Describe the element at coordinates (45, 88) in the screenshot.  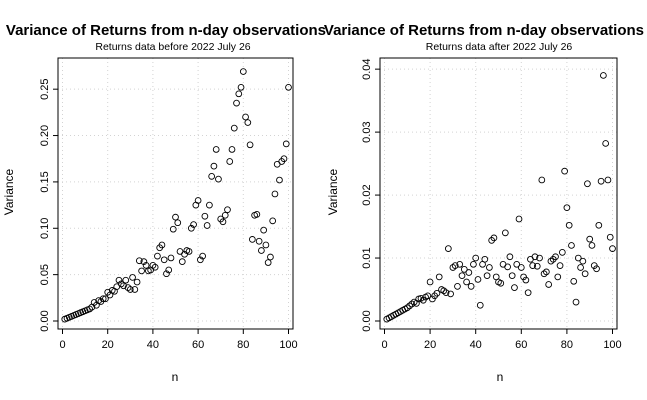
I see `y-tick-label: 0.25` at that location.